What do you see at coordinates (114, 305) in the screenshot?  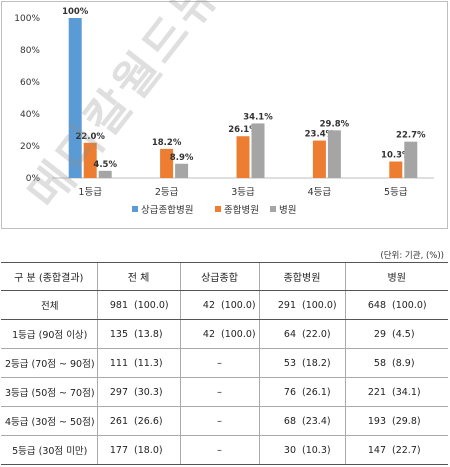 I see `cell-count: 981` at bounding box center [114, 305].